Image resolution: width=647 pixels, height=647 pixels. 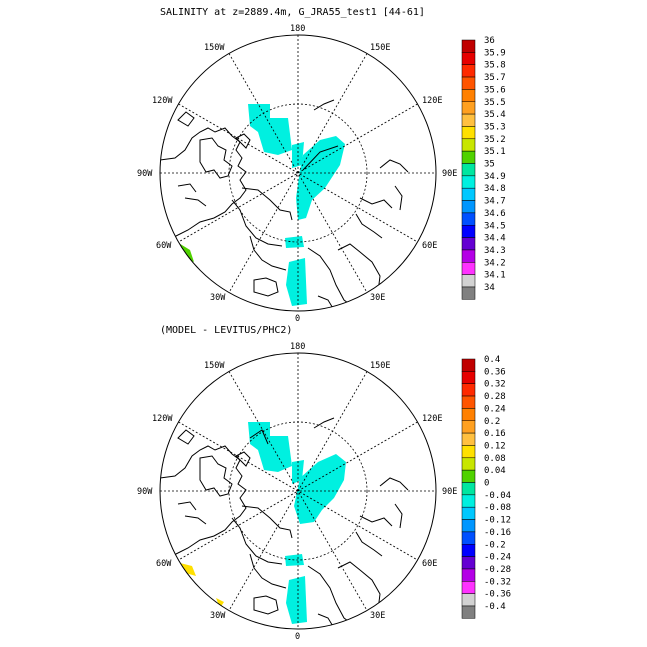 What do you see at coordinates (495, 607) in the screenshot?
I see `bottom-colorbar-tick-label: -0.4` at bounding box center [495, 607].